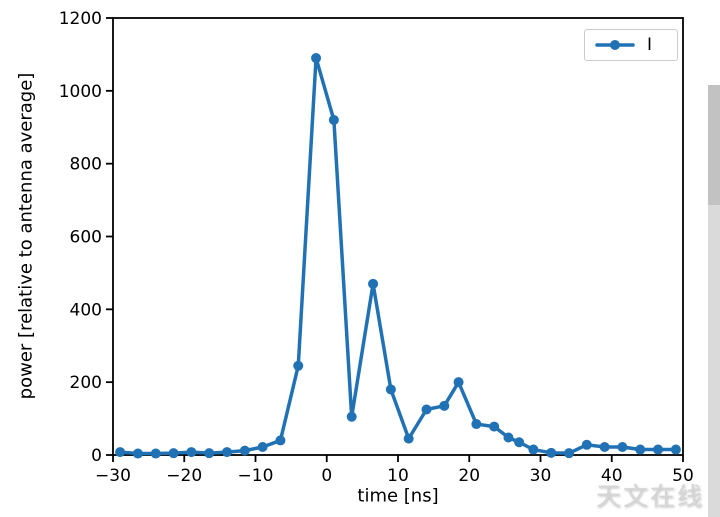 This screenshot has width=720, height=517. What do you see at coordinates (714, 301) in the screenshot?
I see `scrollbar-track` at bounding box center [714, 301].